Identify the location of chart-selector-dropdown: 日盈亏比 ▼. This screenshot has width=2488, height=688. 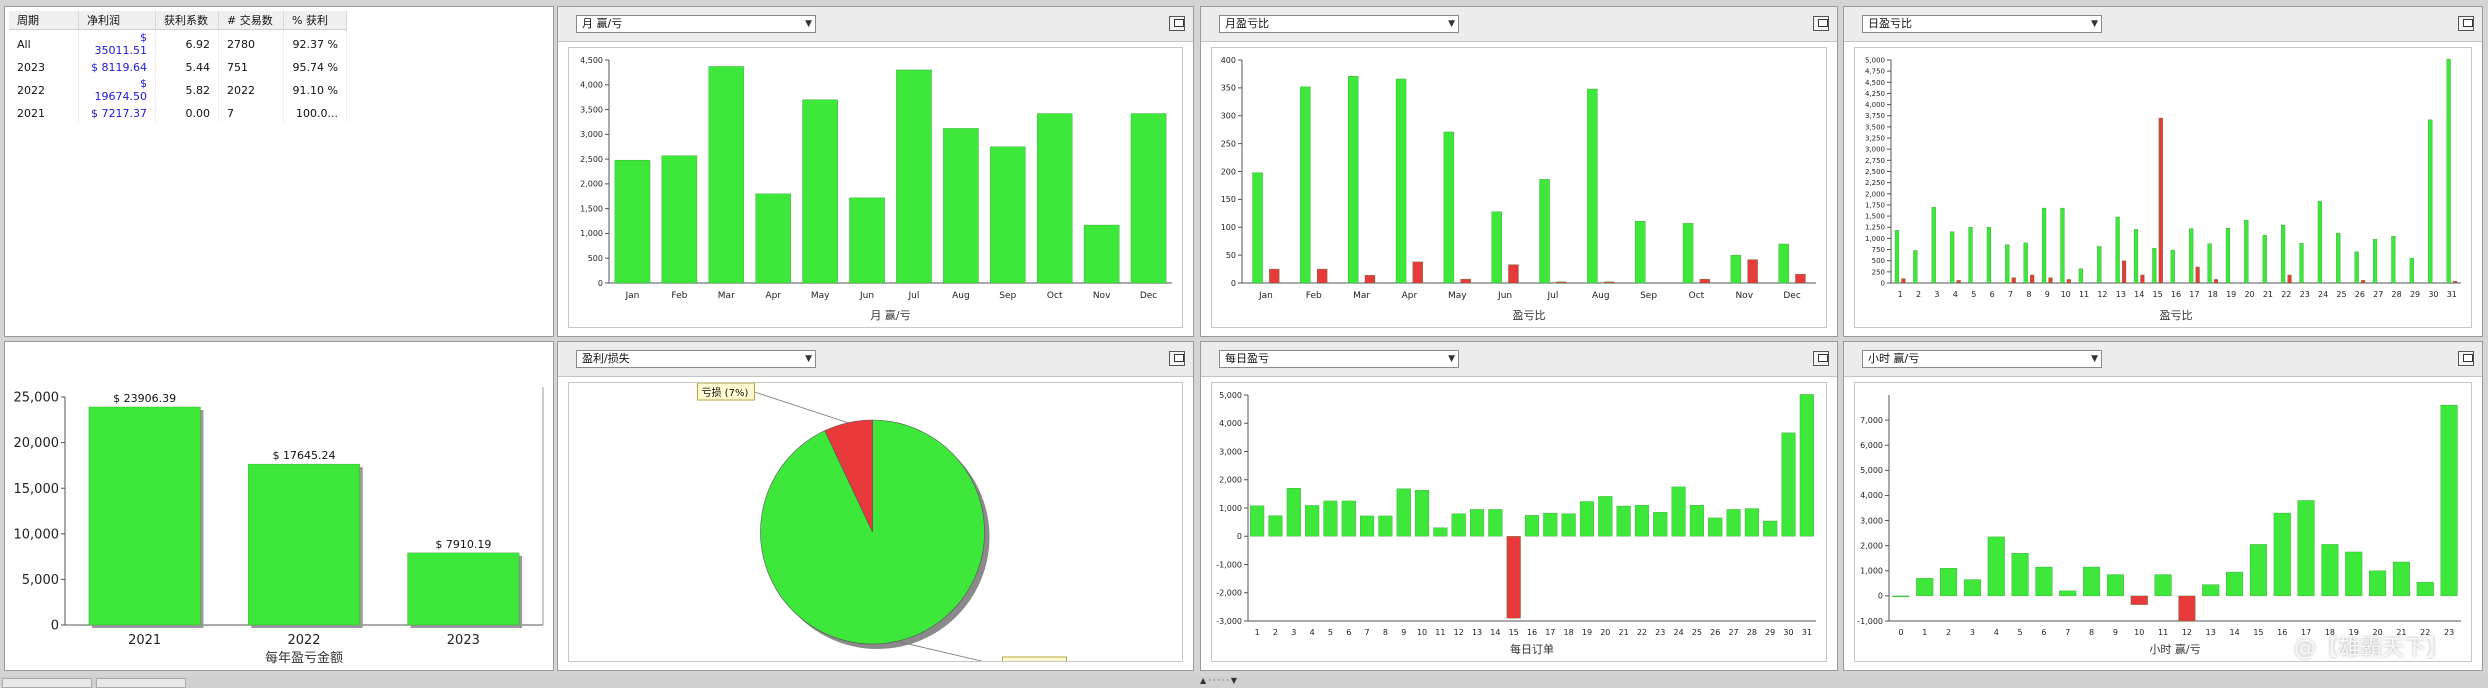
(1982, 24).